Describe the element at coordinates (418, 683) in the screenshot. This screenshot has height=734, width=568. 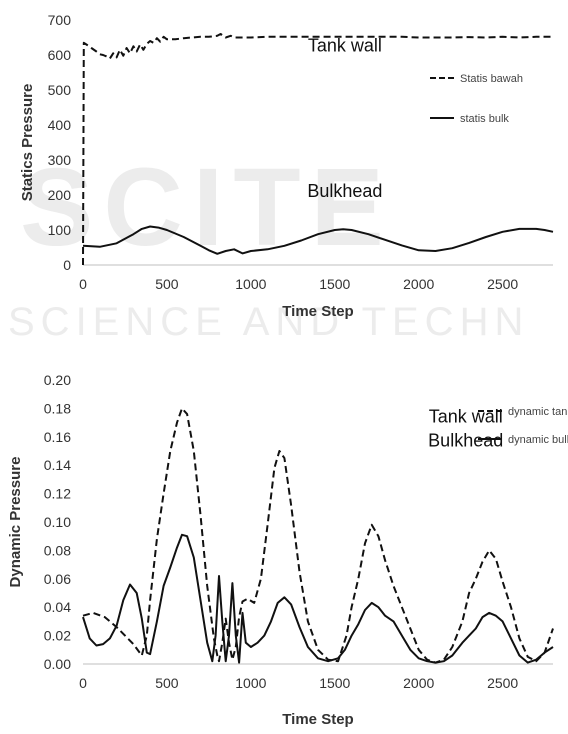
I see `dynamic-x-tick-label: 2000` at that location.